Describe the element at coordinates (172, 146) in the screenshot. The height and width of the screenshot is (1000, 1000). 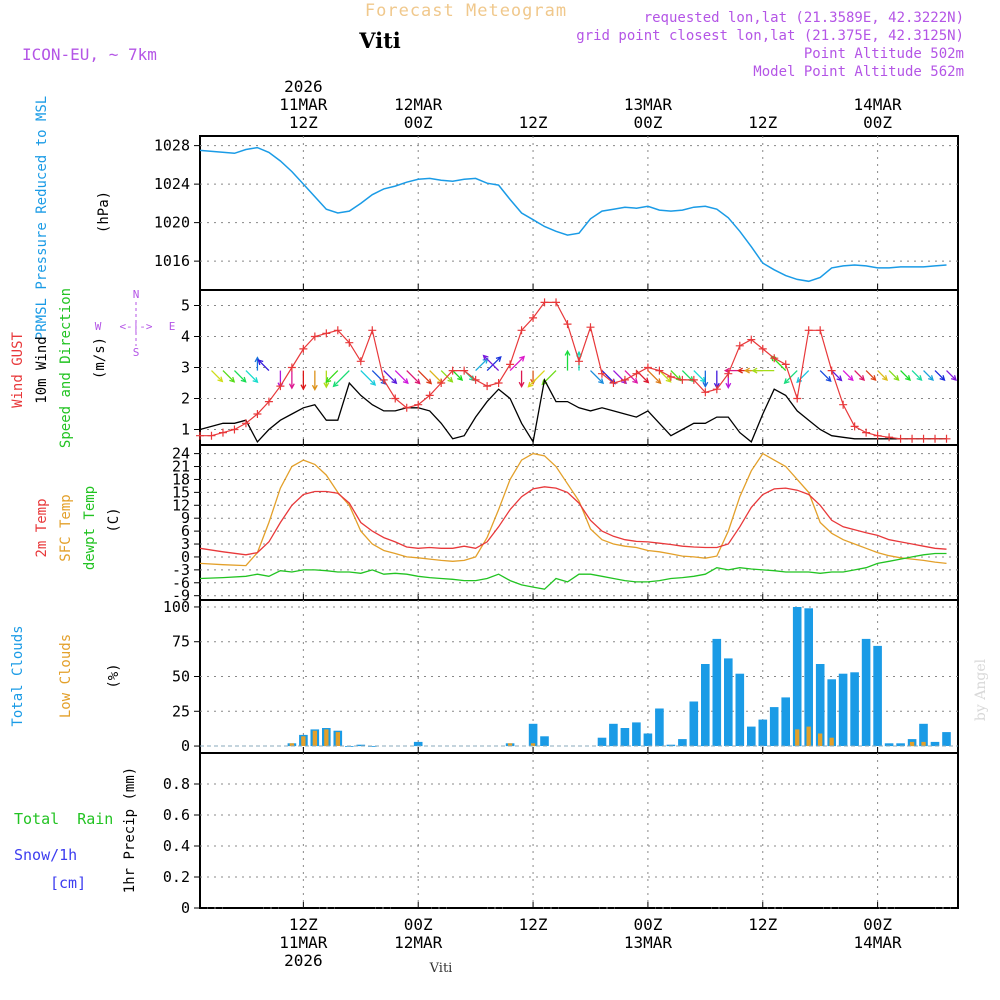
I see `pressure-ytick-label-3: 1028` at that location.